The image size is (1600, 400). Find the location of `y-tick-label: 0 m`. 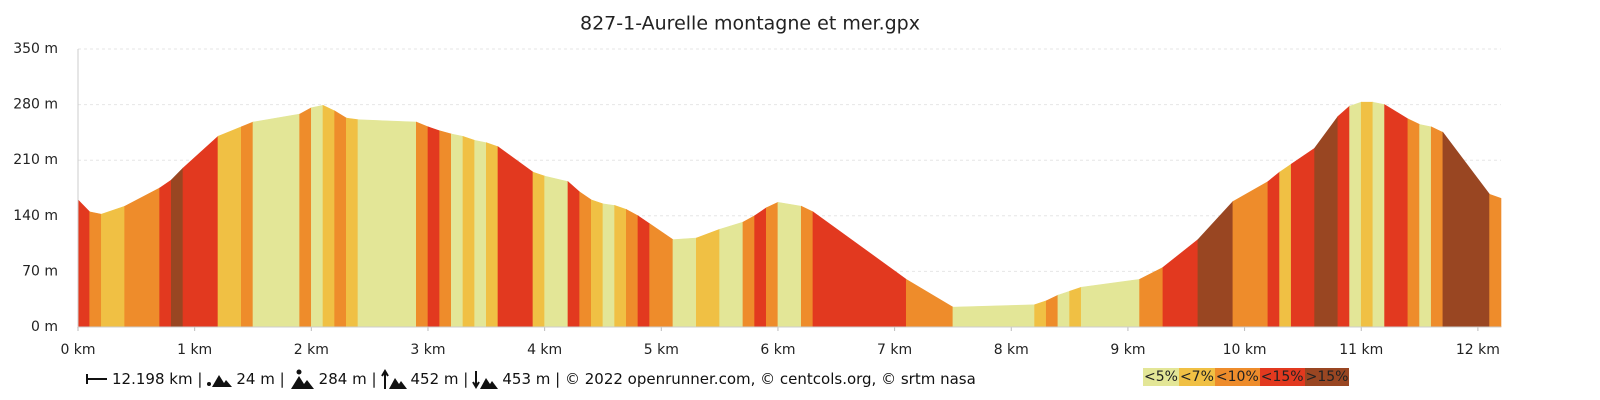

y-tick-label: 0 m is located at coordinates (44, 327).